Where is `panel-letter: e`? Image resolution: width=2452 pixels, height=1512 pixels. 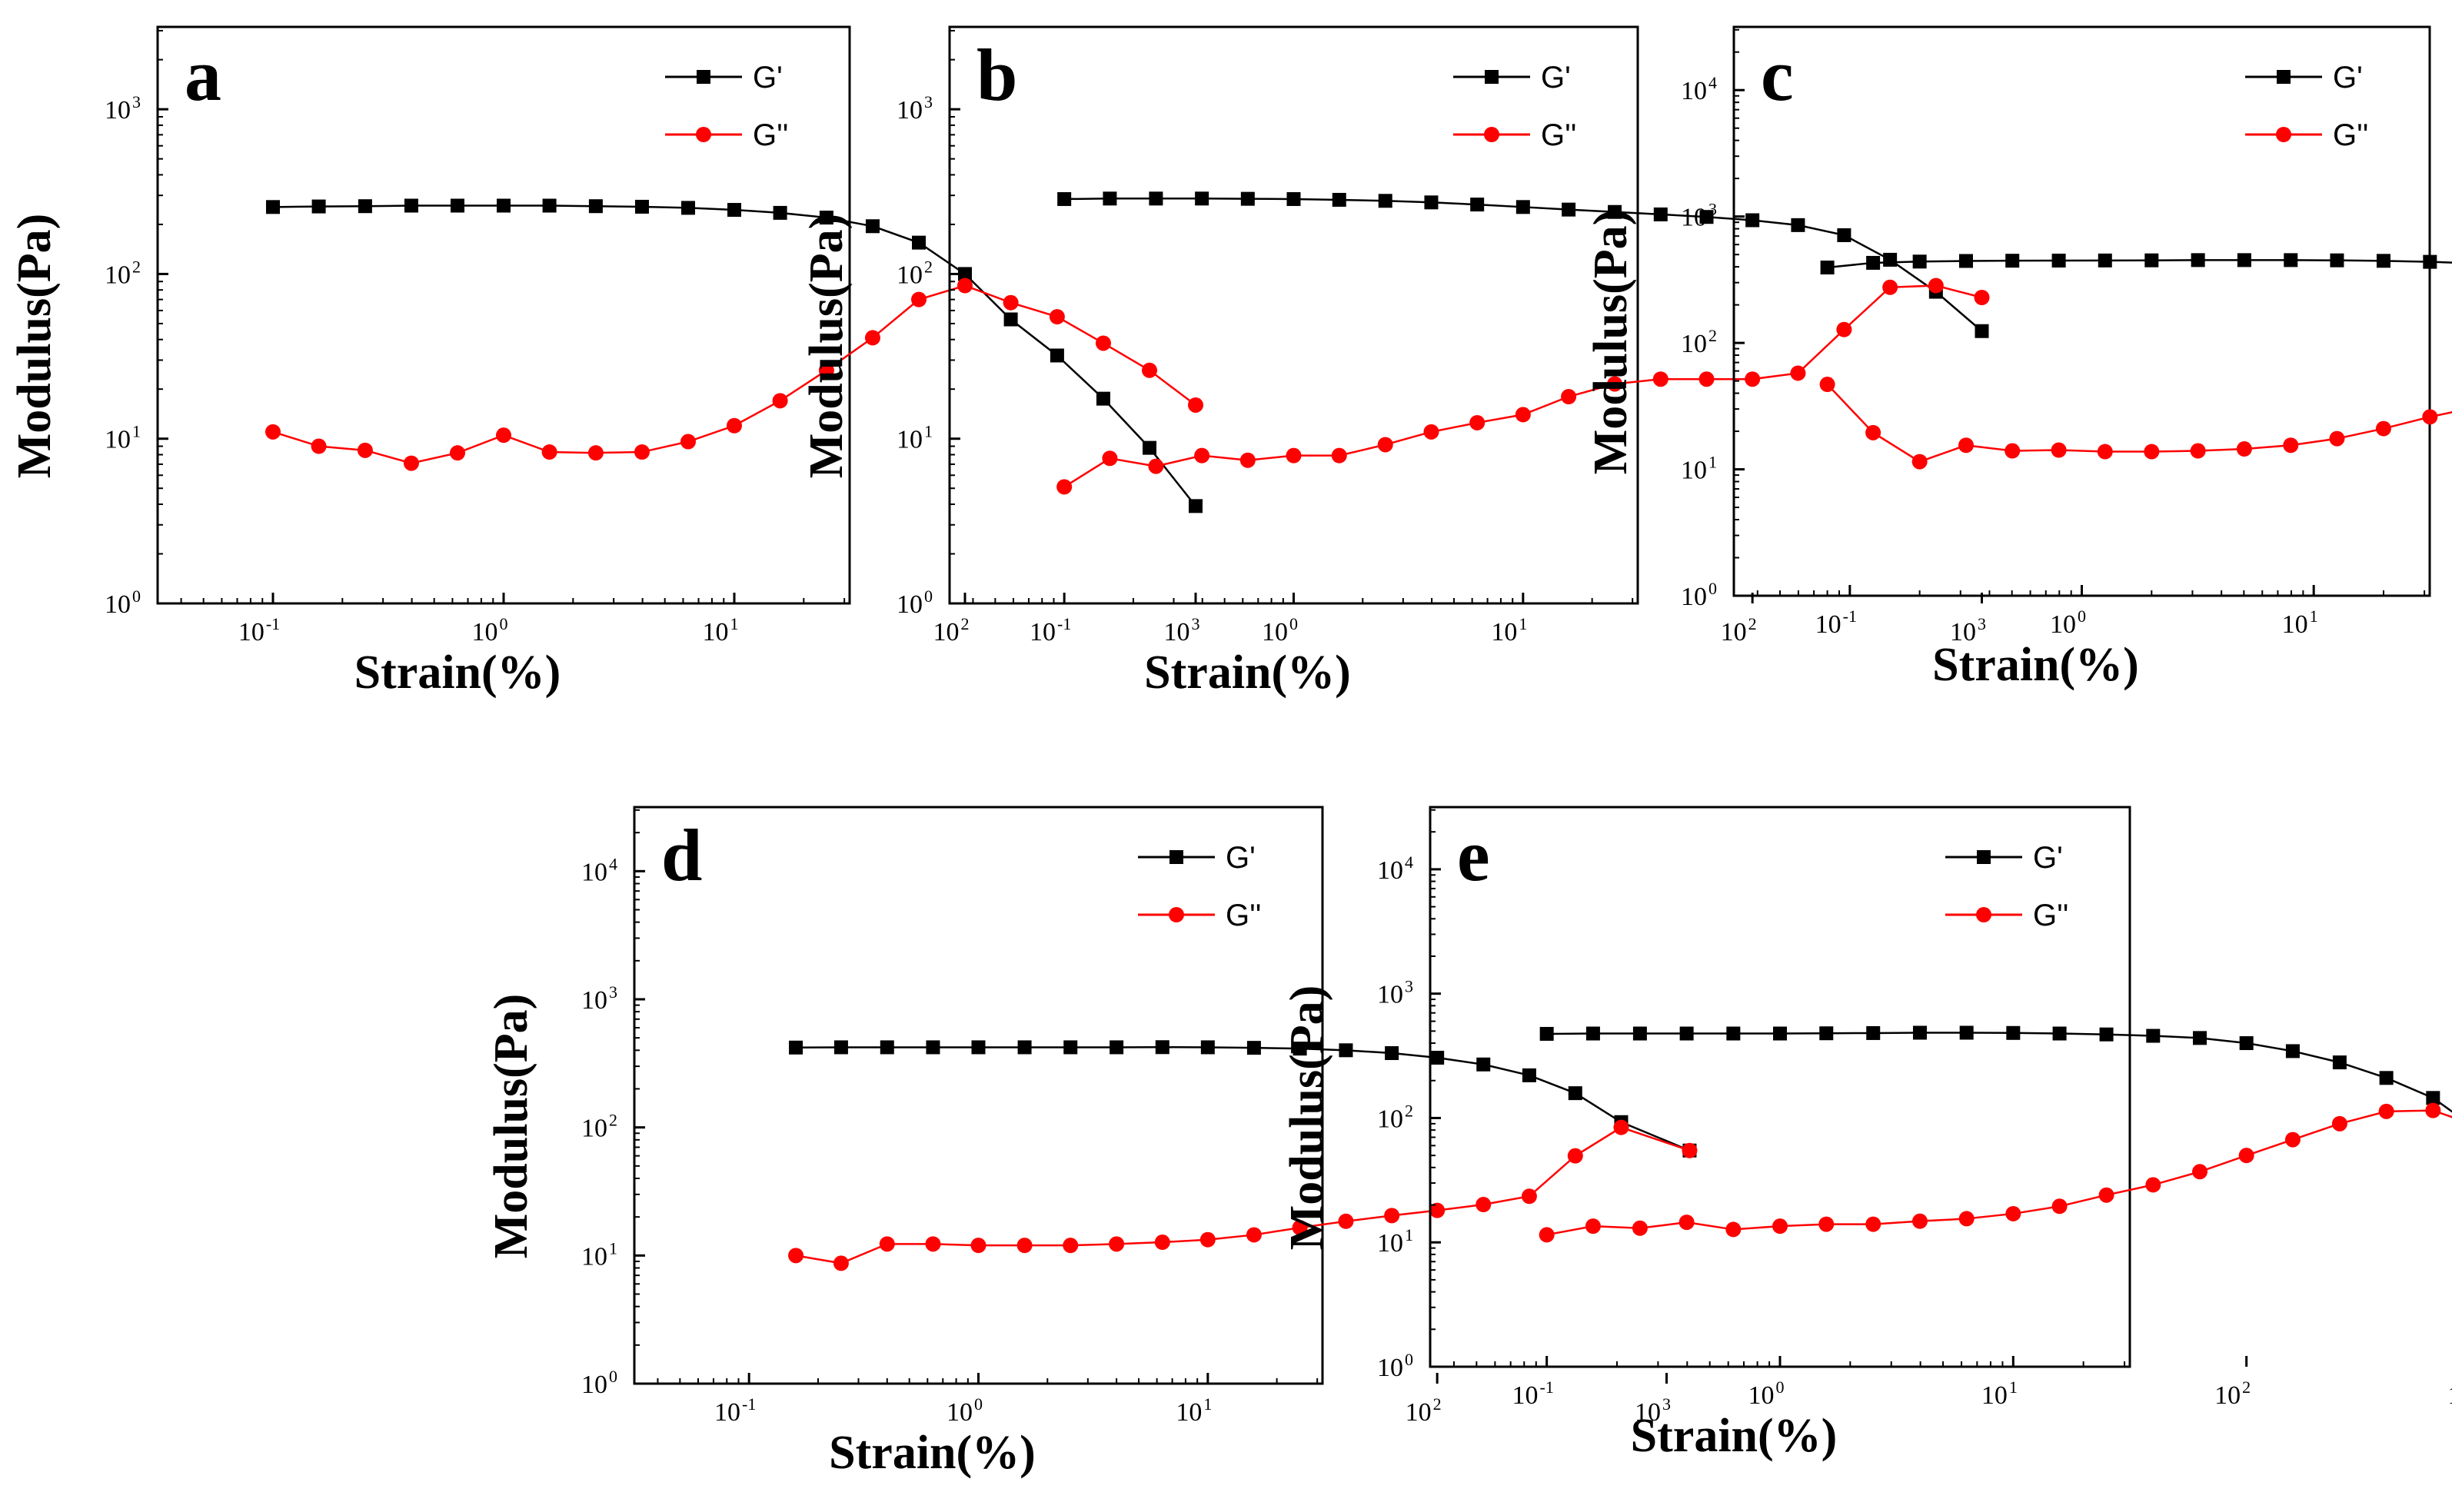
panel-letter: e is located at coordinates (1473, 855).